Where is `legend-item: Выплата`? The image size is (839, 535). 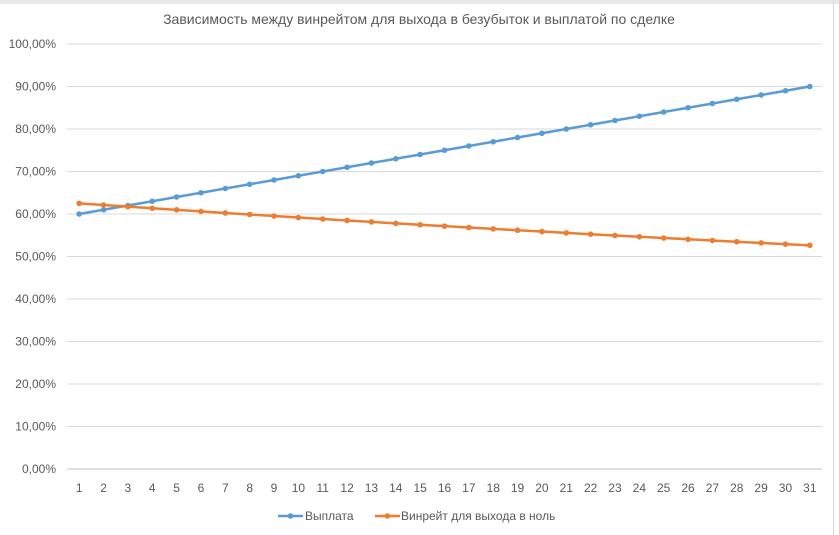
legend-item: Выплата is located at coordinates (316, 516).